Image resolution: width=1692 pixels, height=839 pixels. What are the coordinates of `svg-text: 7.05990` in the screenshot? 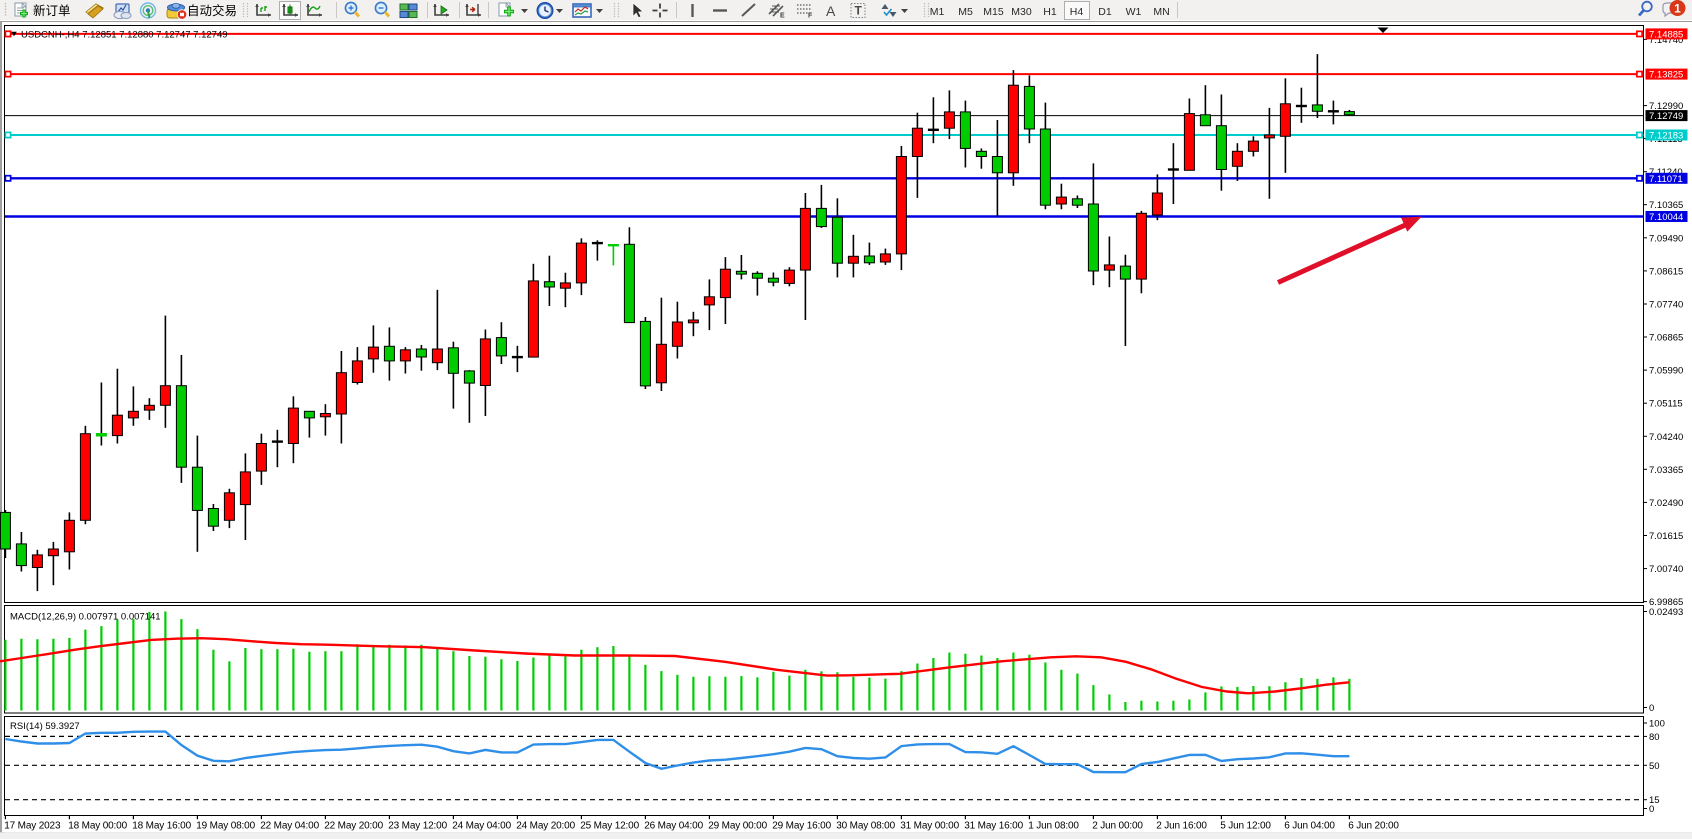 It's located at (1666, 371).